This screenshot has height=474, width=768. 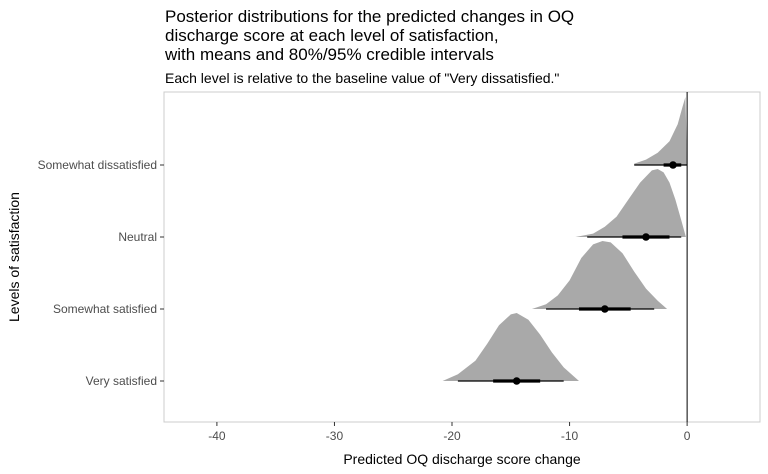 I want to click on y-axis-title: Levels of satisfaction, so click(x=14, y=257).